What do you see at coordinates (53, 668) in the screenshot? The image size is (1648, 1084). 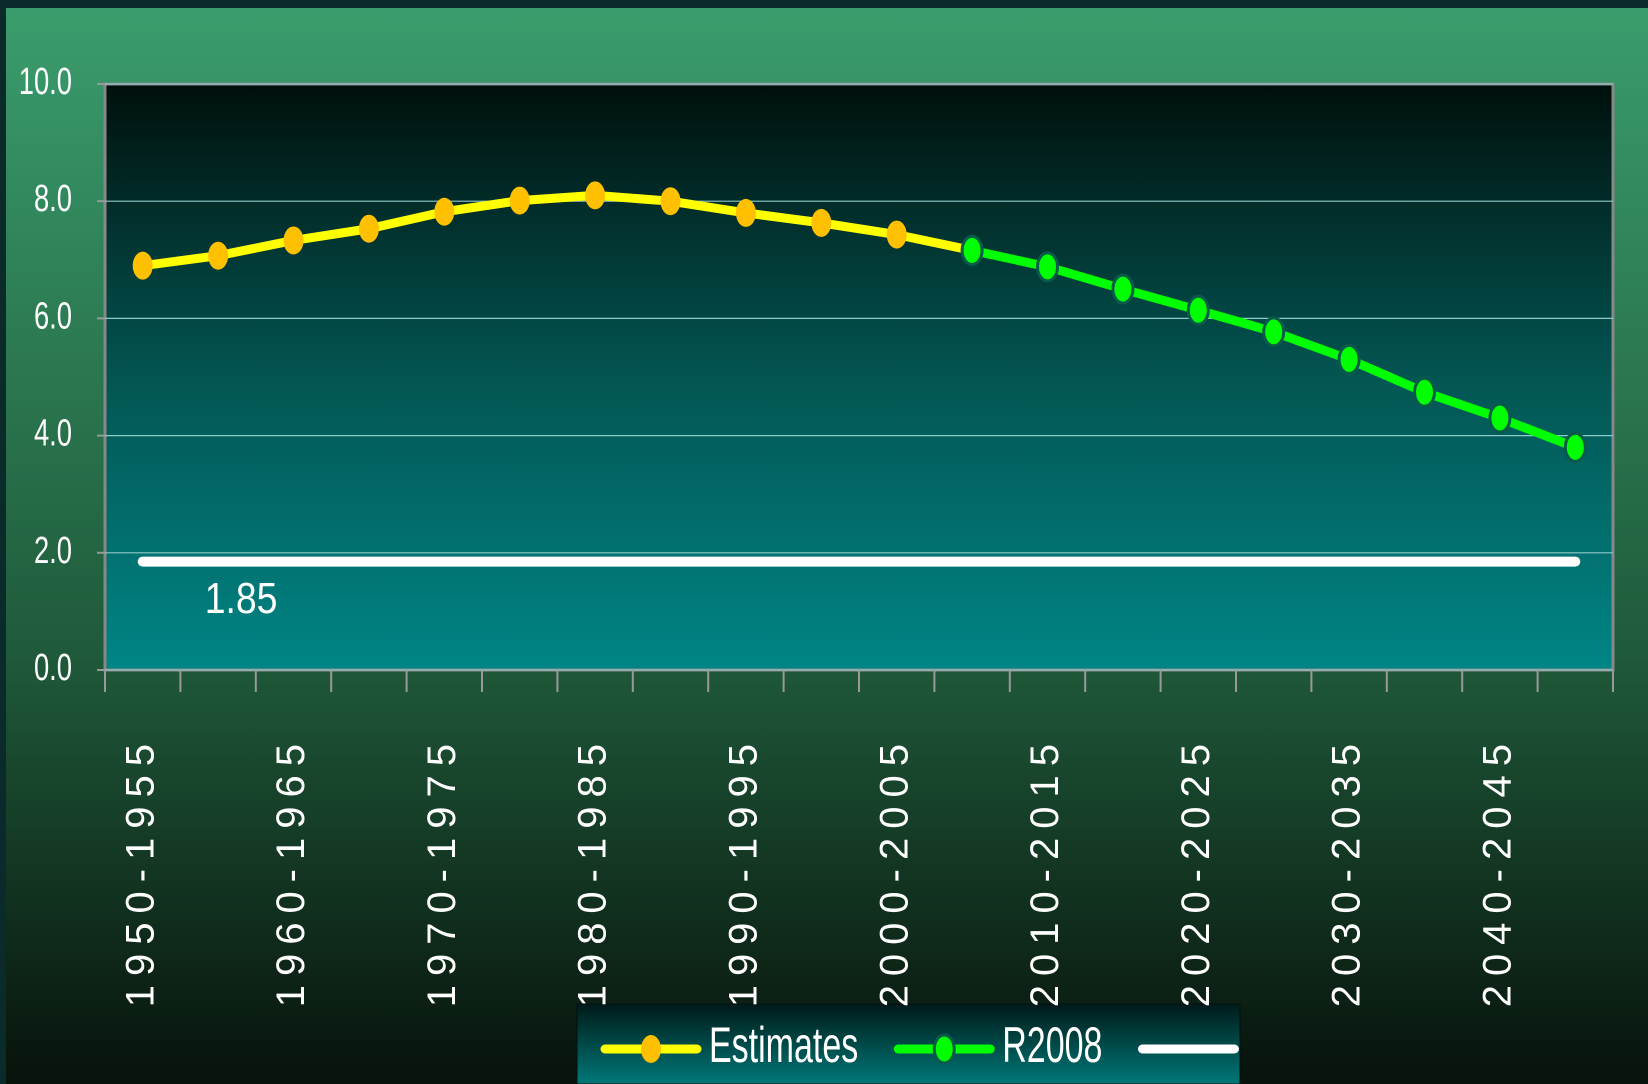 I see `y-tick-label: 0.0` at bounding box center [53, 668].